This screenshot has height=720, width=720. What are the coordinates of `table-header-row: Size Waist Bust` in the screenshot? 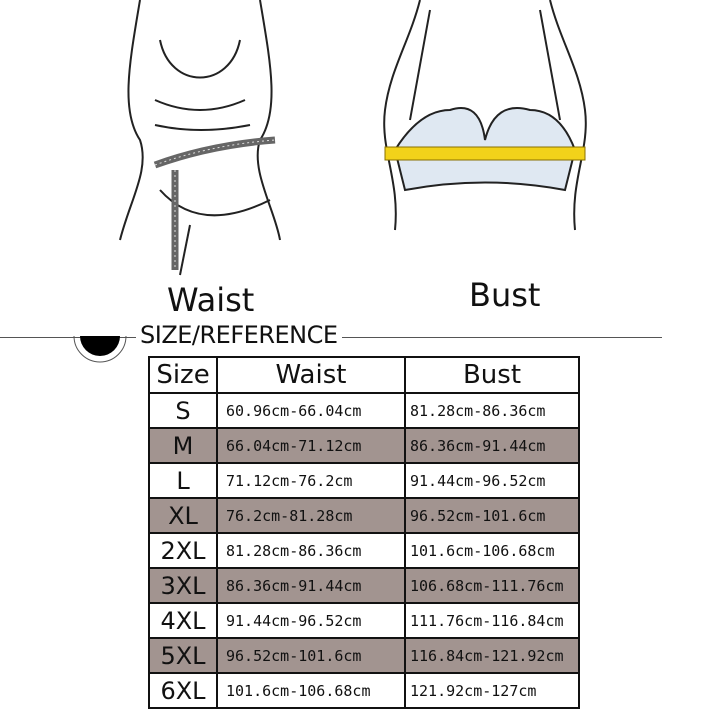 It's located at (364, 375).